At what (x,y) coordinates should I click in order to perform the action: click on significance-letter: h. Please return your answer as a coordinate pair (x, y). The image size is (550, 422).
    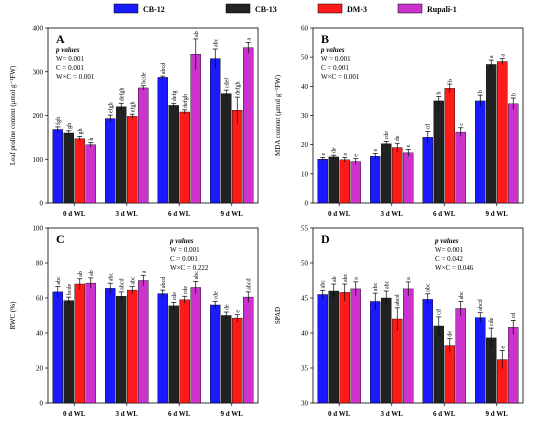
    Looking at the image, I should click on (92, 139).